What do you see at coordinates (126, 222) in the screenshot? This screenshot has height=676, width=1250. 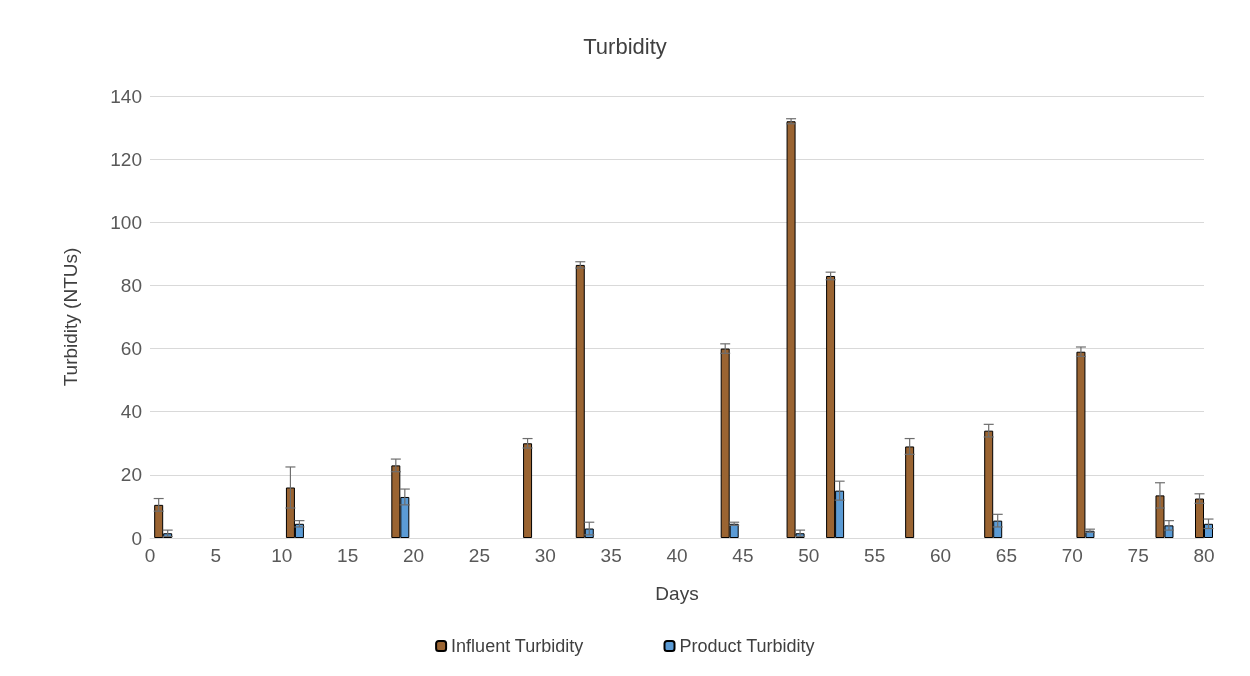 I see `y-tick-label: 100` at bounding box center [126, 222].